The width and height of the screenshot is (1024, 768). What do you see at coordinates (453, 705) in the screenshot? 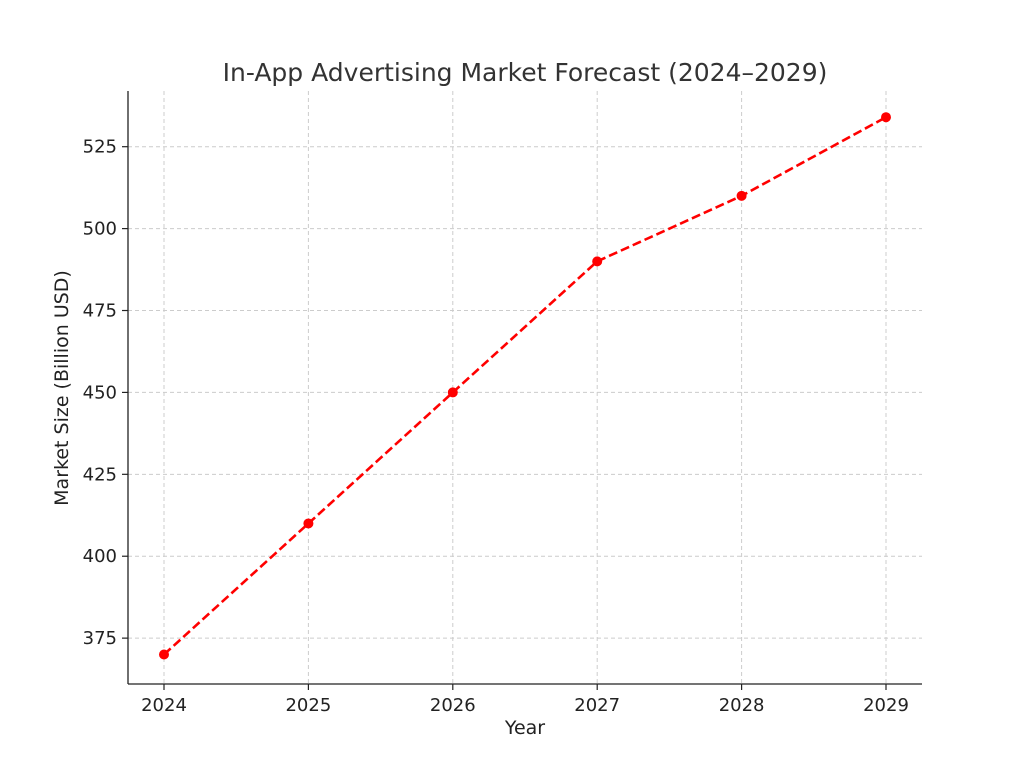
I see `x-tick-label: 2026` at bounding box center [453, 705].